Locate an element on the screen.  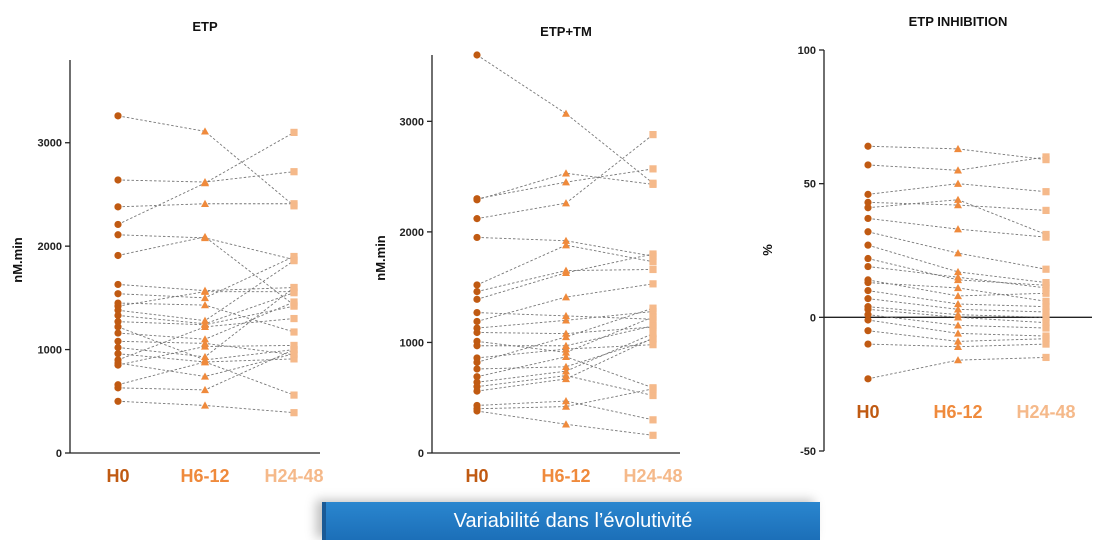
chart-title: ETP INHIBITION is located at coordinates (958, 21).